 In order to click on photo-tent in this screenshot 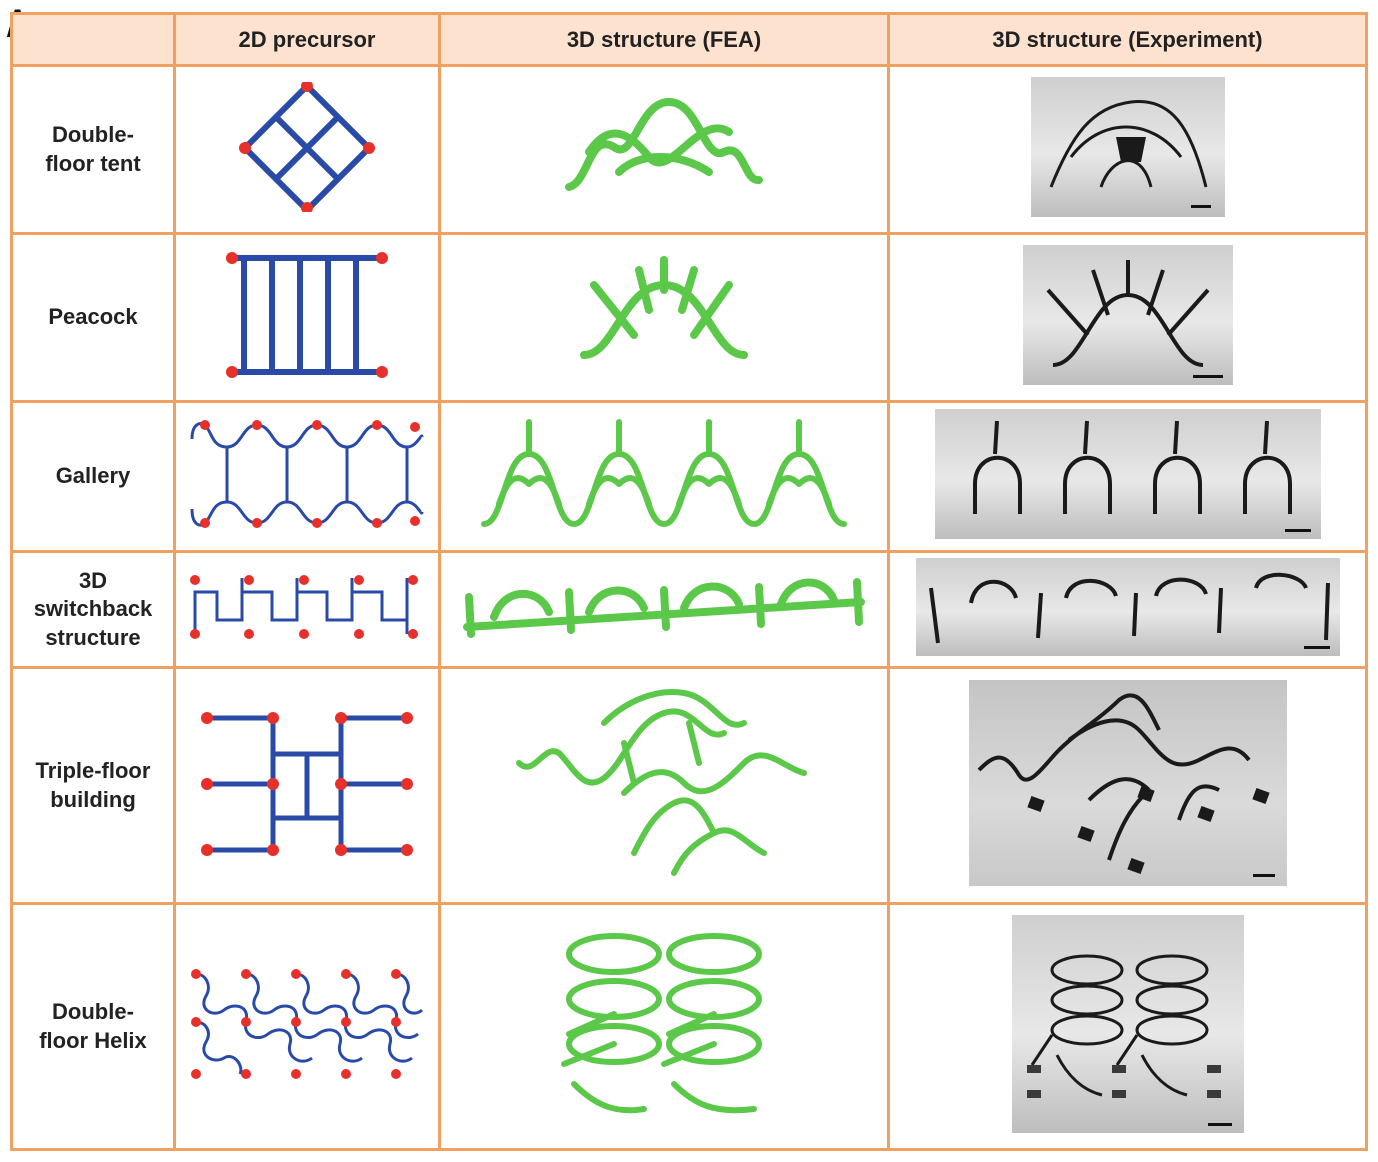, I will do `click(1130, 153)`.